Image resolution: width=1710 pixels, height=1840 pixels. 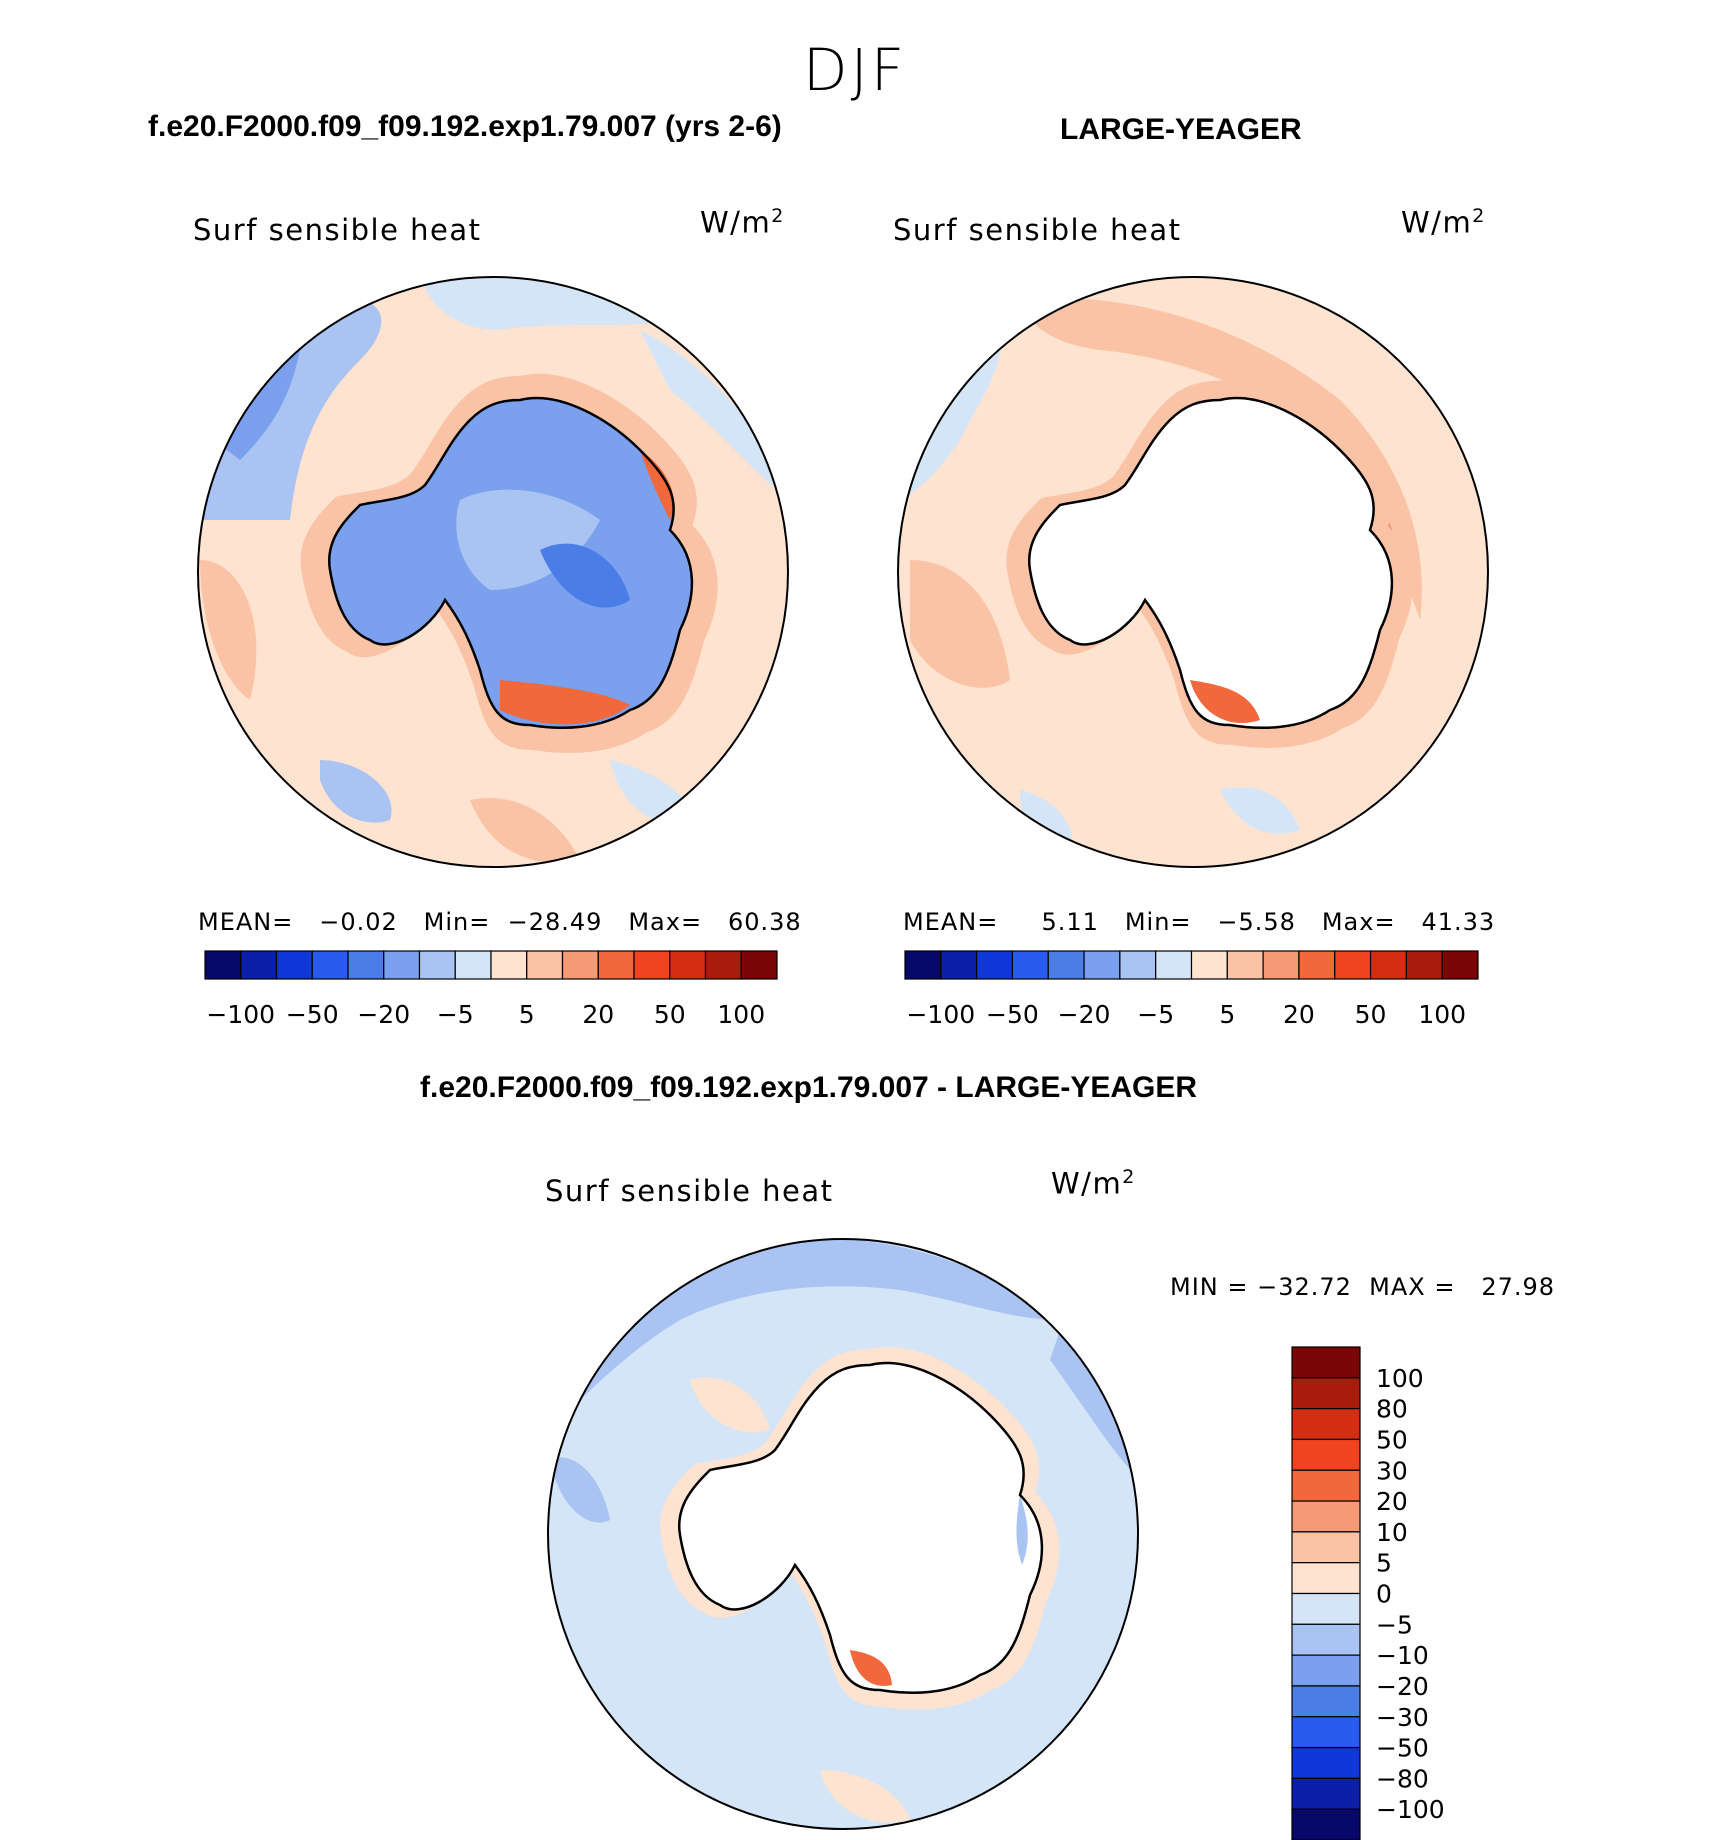 What do you see at coordinates (670, 1014) in the screenshot?
I see `panel1-colorbar-tick-label: 50` at bounding box center [670, 1014].